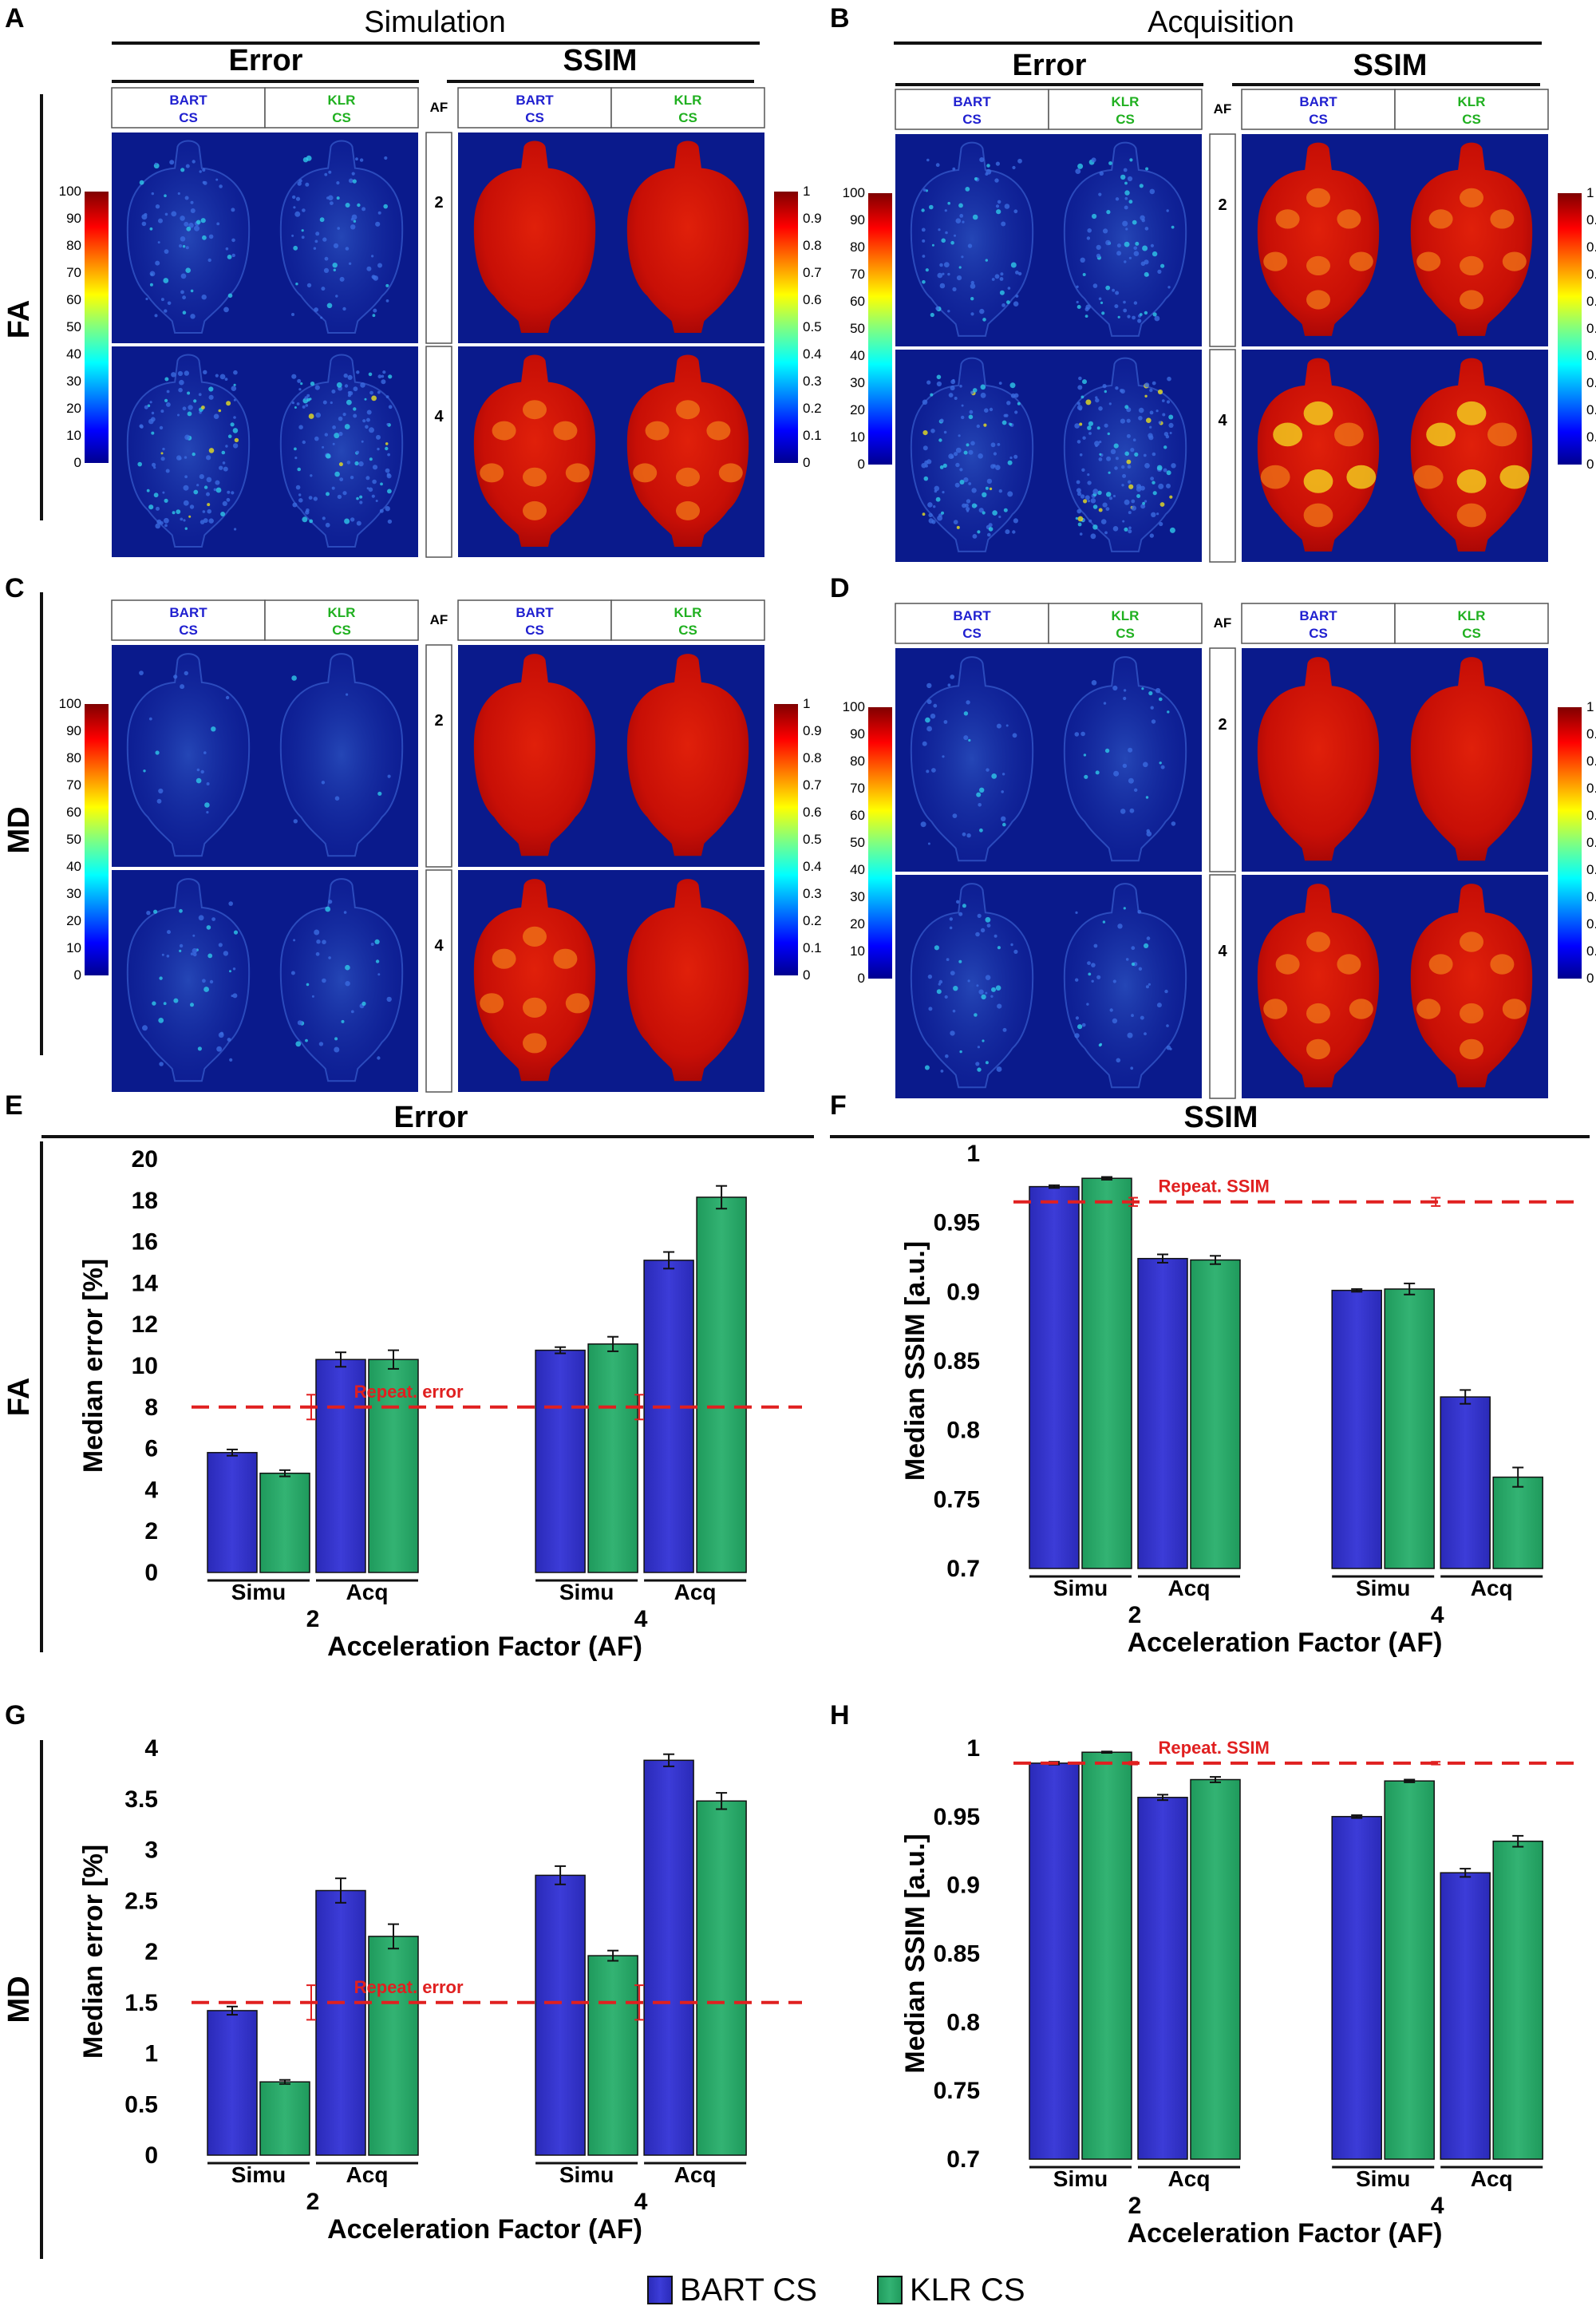 The width and height of the screenshot is (1596, 2314). What do you see at coordinates (812, 354) in the screenshot?
I see `ssim-colorbar-tick: 0.4` at bounding box center [812, 354].